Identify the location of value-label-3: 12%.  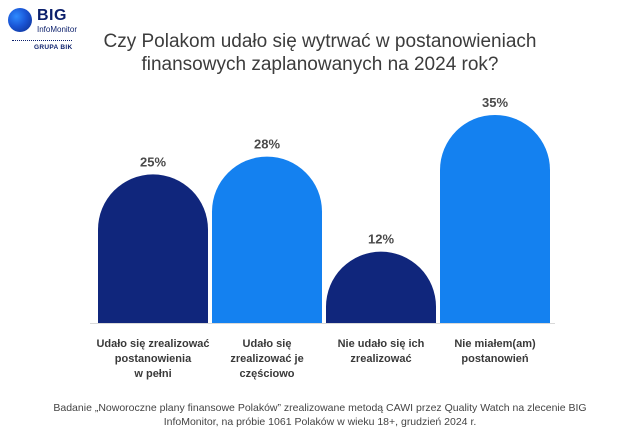
(381, 239).